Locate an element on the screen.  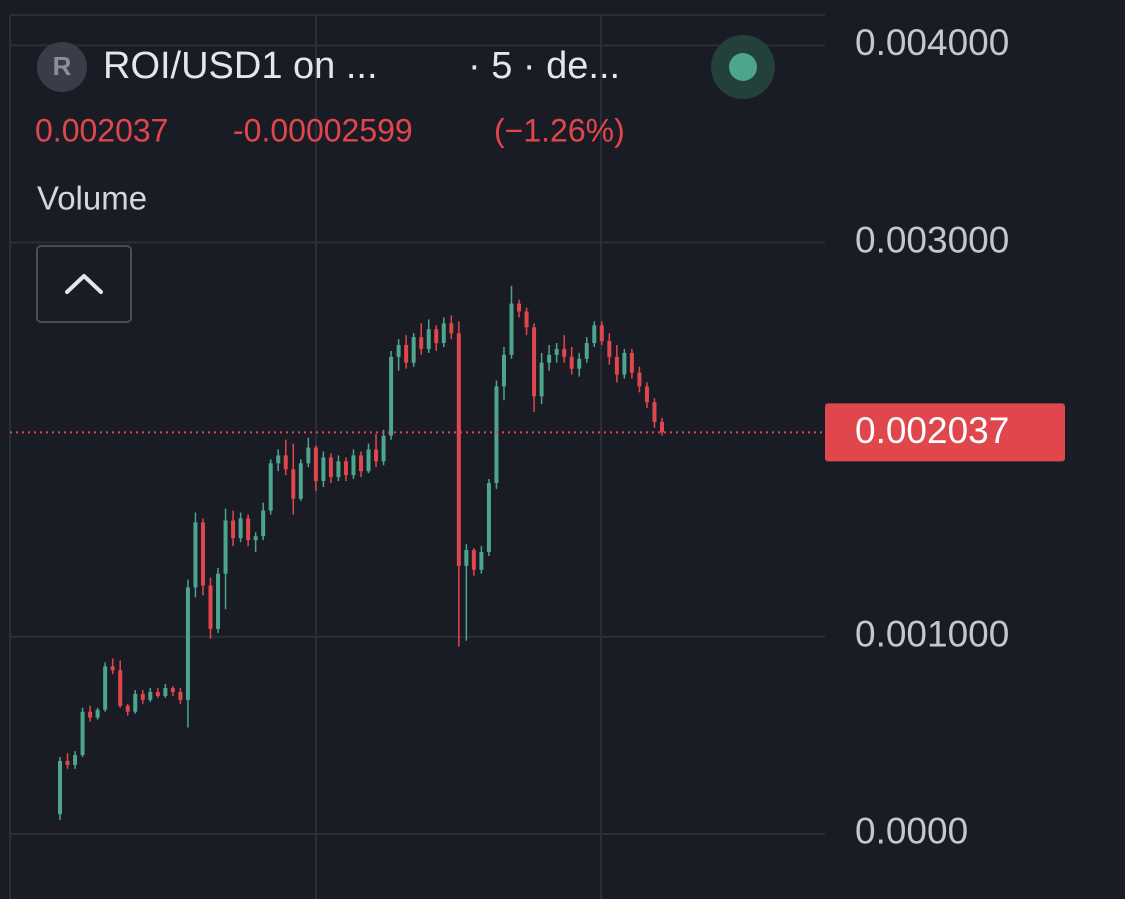
indicator-label: Volume is located at coordinates (92, 198).